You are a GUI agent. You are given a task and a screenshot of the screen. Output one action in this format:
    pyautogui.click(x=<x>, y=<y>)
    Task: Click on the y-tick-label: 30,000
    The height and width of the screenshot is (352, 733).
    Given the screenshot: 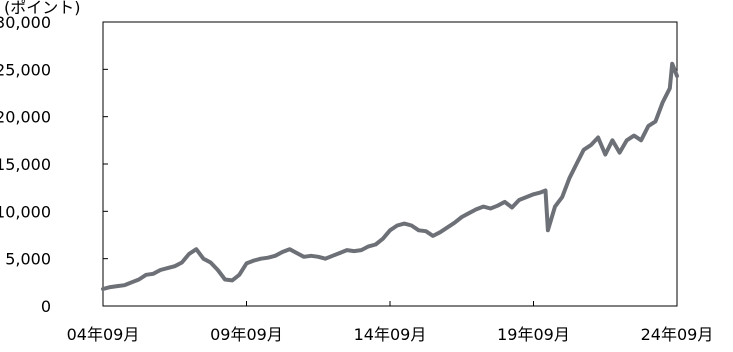 What is the action you would take?
    pyautogui.click(x=25, y=22)
    